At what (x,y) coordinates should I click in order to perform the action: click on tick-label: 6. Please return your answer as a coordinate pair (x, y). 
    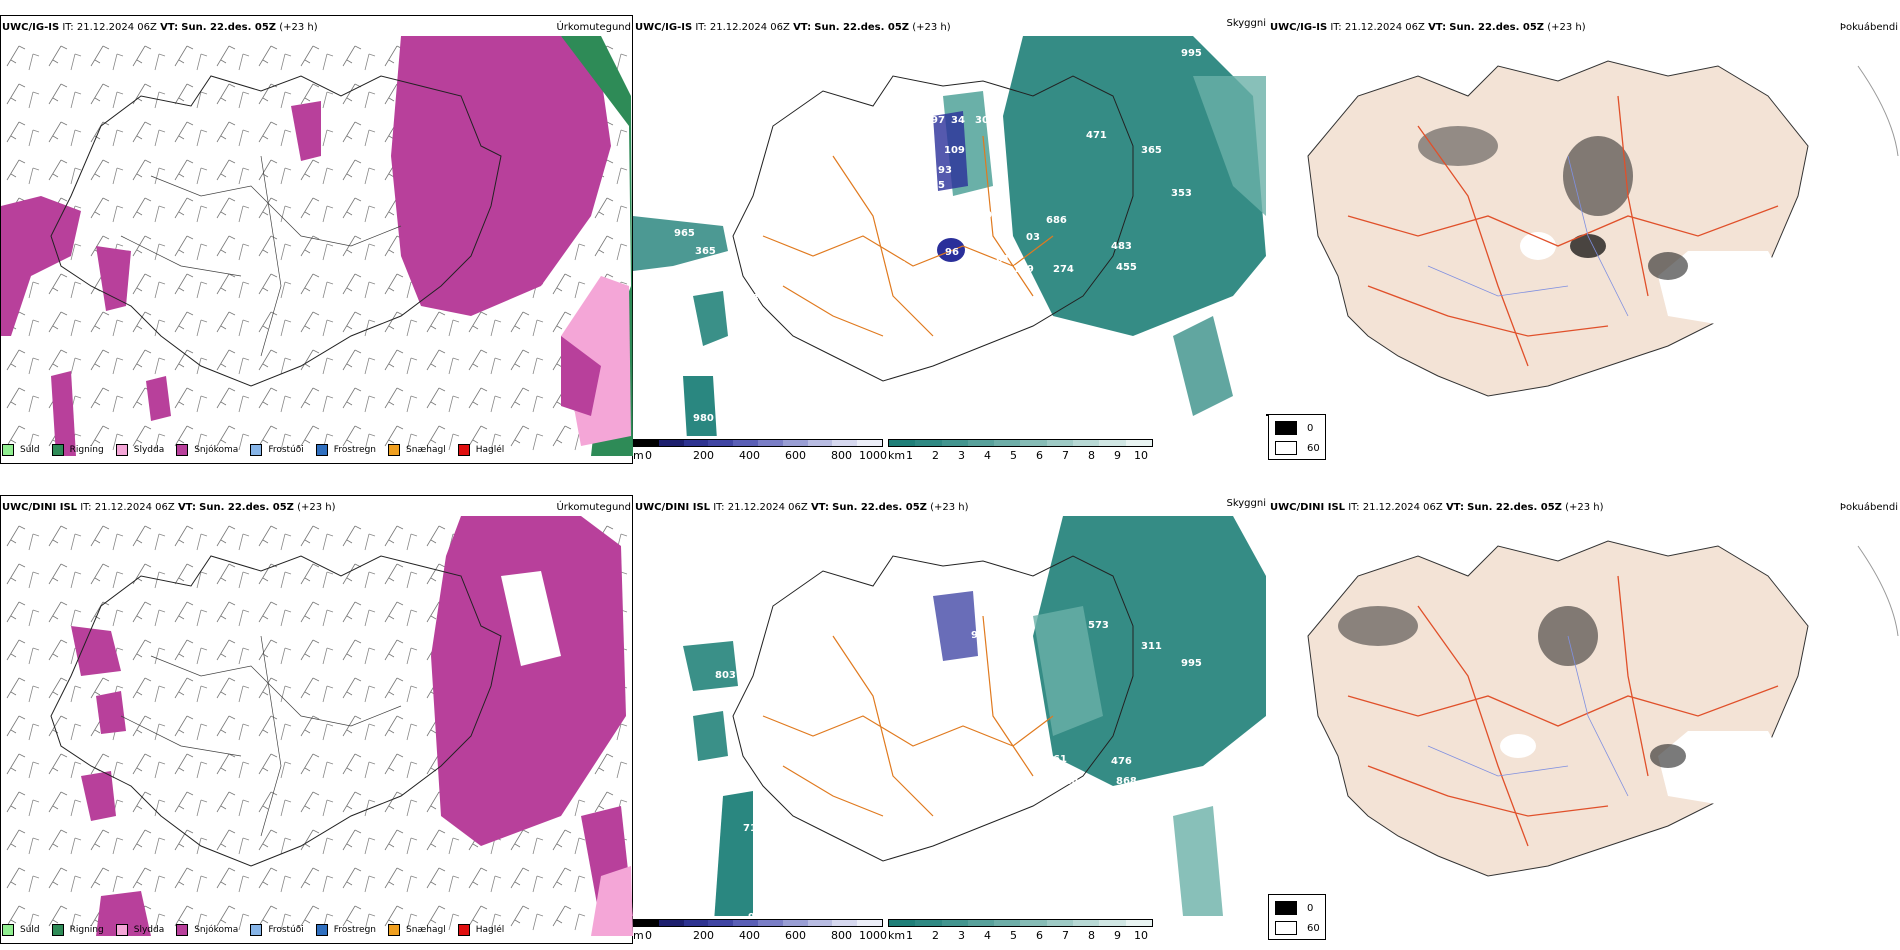
    Looking at the image, I should click on (1039, 935).